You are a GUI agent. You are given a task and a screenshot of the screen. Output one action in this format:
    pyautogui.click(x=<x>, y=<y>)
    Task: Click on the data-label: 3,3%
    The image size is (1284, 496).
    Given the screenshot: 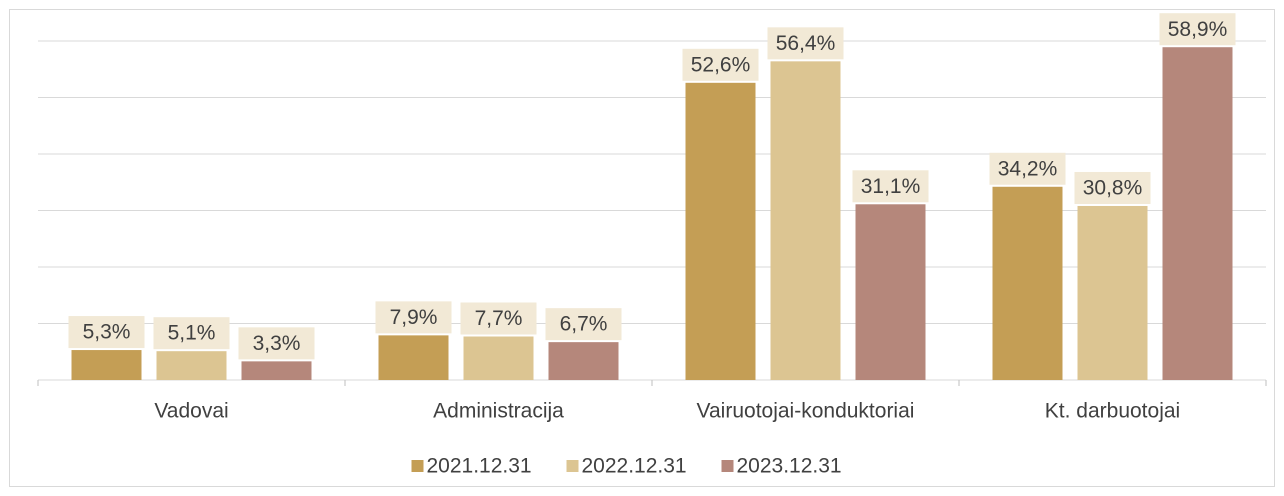 What is the action you would take?
    pyautogui.click(x=277, y=343)
    